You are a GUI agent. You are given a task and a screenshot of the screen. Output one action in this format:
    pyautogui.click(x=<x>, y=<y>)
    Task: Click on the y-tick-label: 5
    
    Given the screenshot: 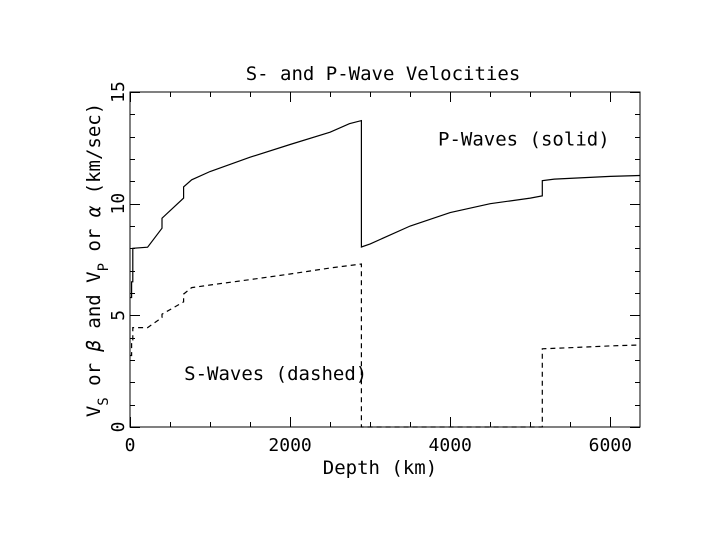 What is the action you would take?
    pyautogui.click(x=118, y=315)
    